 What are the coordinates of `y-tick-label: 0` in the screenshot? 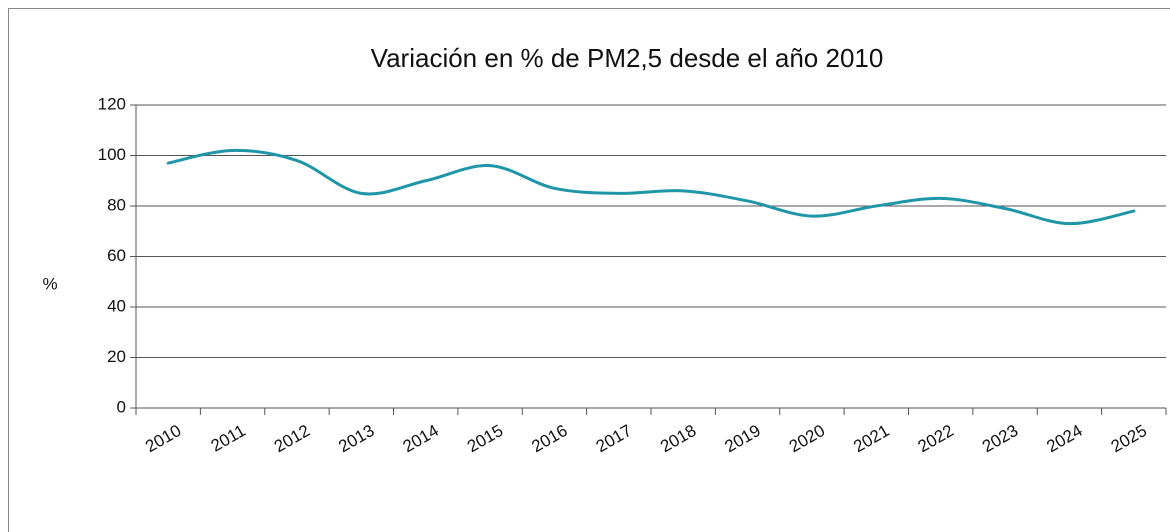 It's located at (121, 406).